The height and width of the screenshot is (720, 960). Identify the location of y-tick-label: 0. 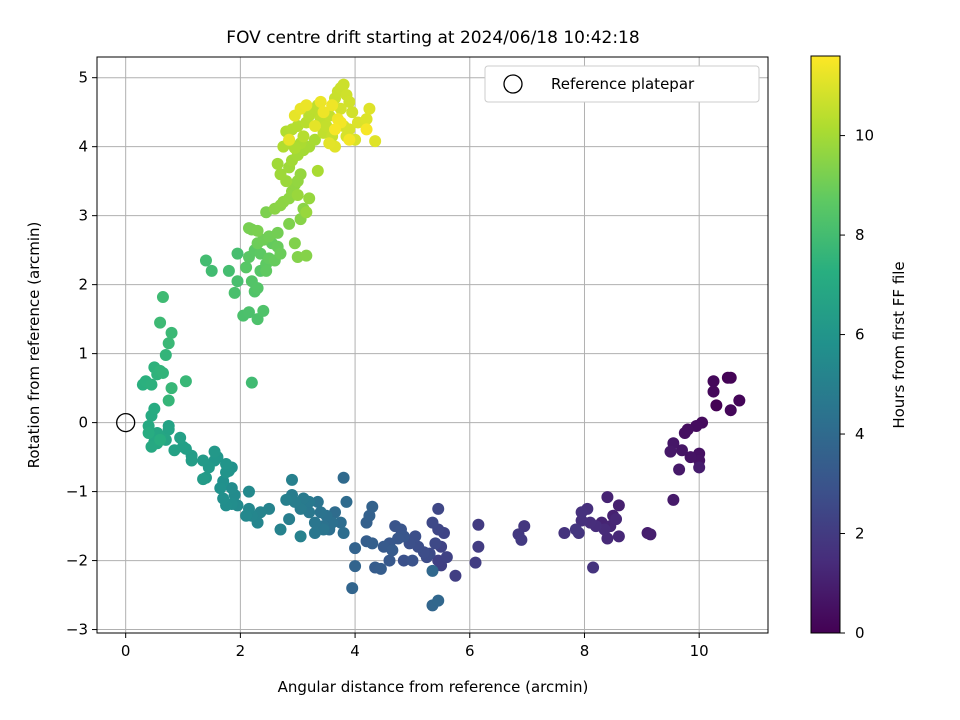
(83, 423).